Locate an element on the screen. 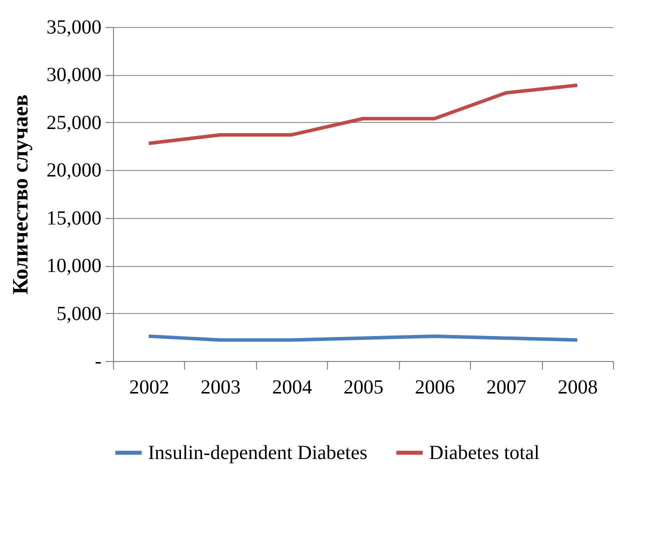  x-tick-label: 2003 is located at coordinates (220, 387).